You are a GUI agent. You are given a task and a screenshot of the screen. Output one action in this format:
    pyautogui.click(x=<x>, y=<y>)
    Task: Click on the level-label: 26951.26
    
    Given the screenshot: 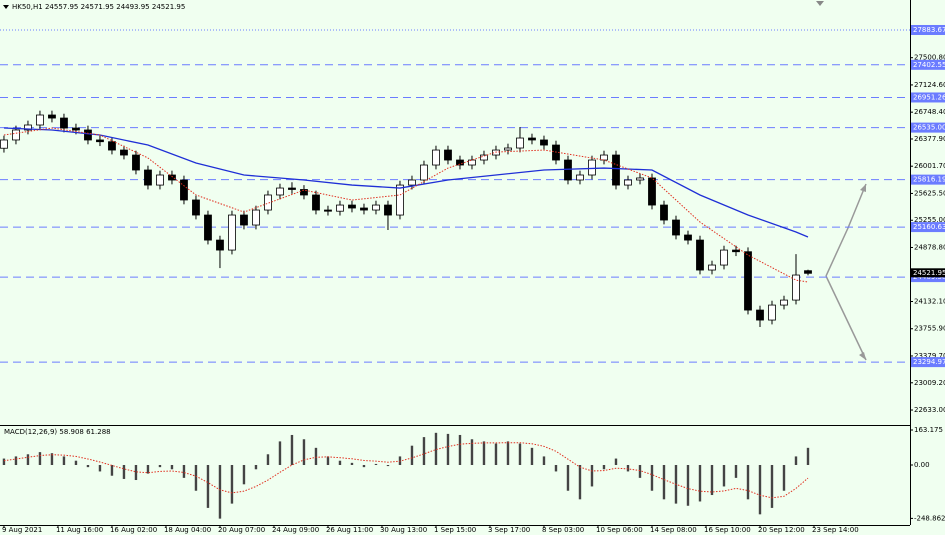 What is the action you would take?
    pyautogui.click(x=929, y=97)
    